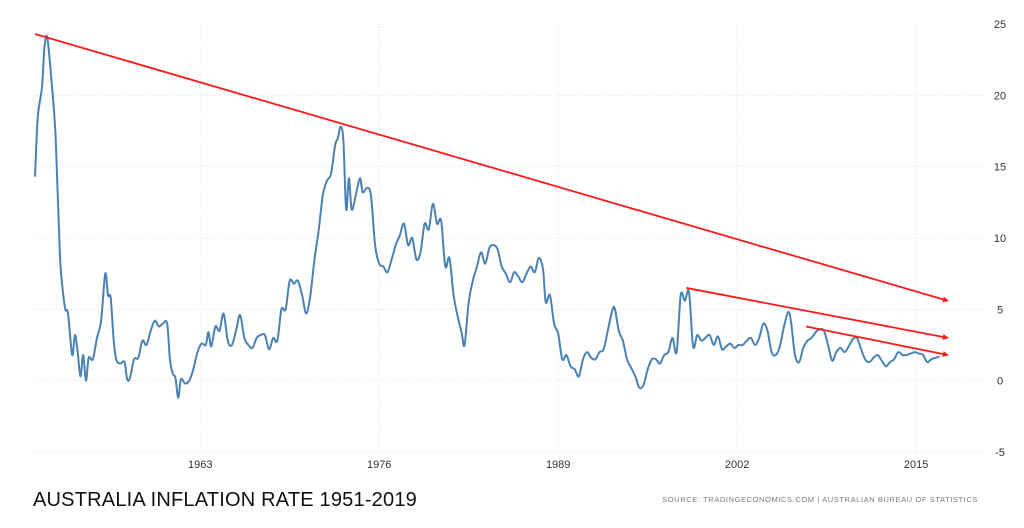 This screenshot has width=1024, height=528. I want to click on y-tick-label: -5, so click(1000, 453).